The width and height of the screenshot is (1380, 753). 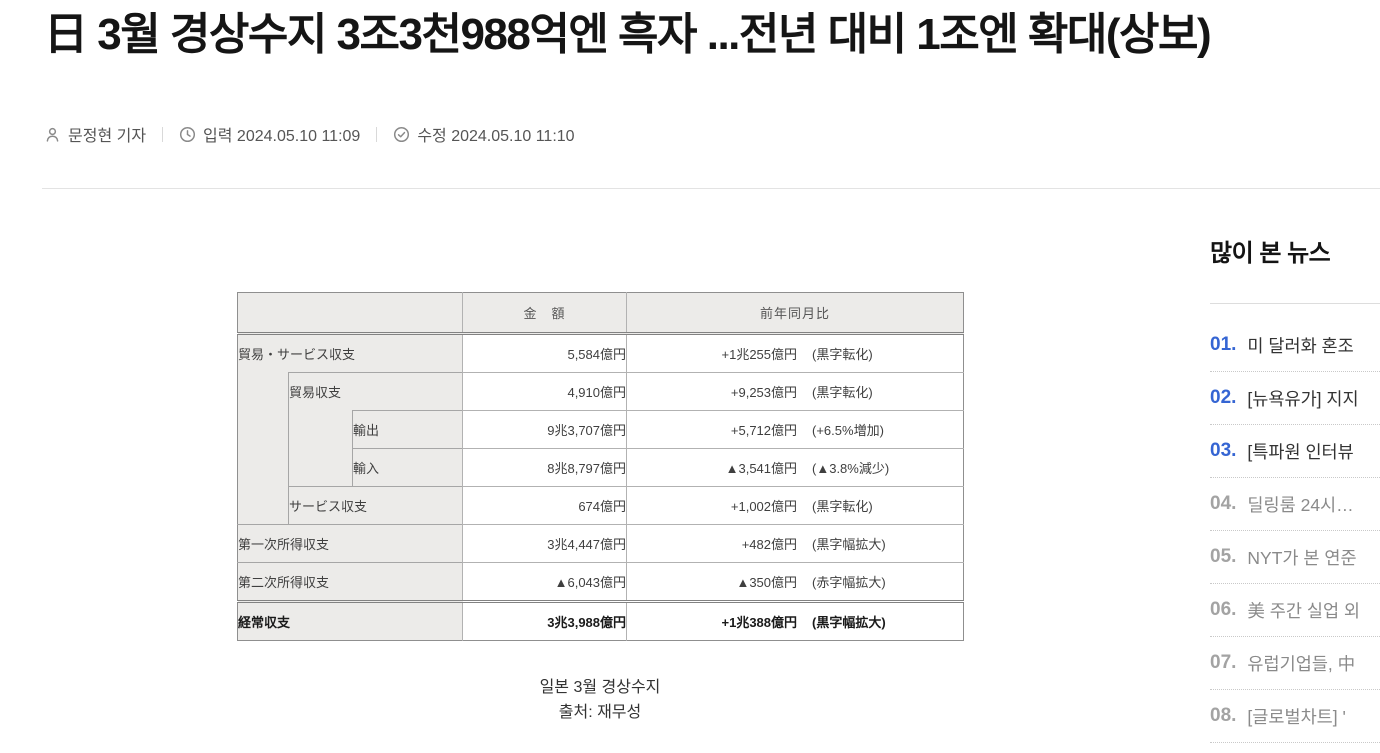 I want to click on row-change: +5,712億円 (+6.5%増加), so click(x=795, y=429).